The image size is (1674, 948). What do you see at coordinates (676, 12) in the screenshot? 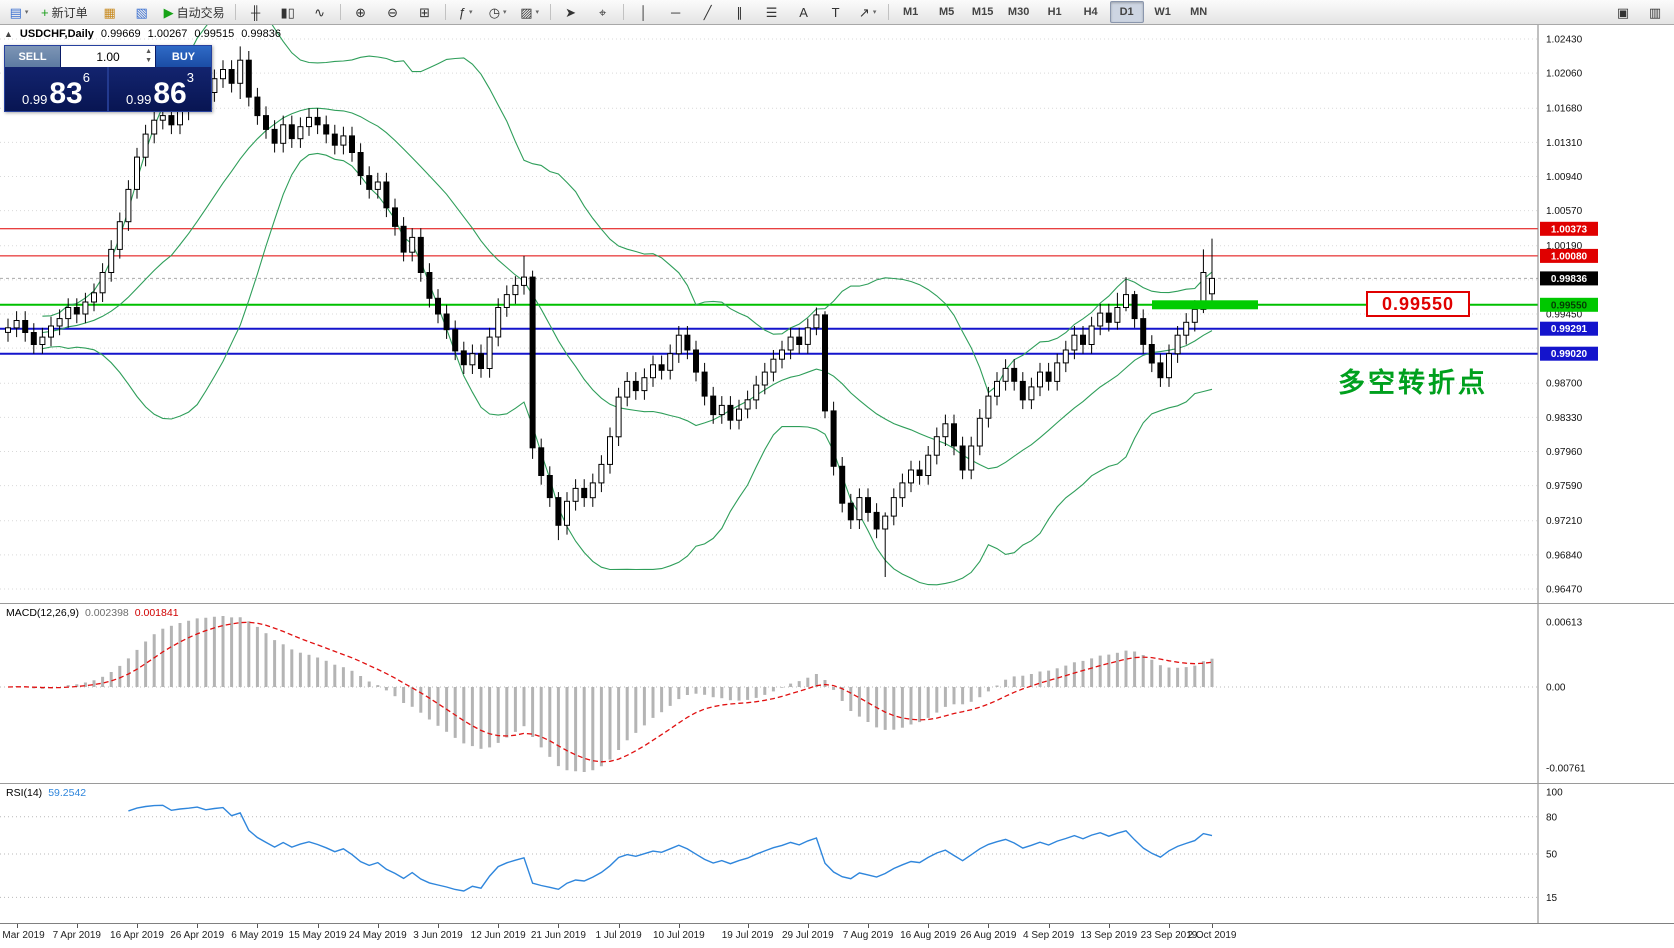
I see `horizontal-line-button: ─` at bounding box center [676, 12].